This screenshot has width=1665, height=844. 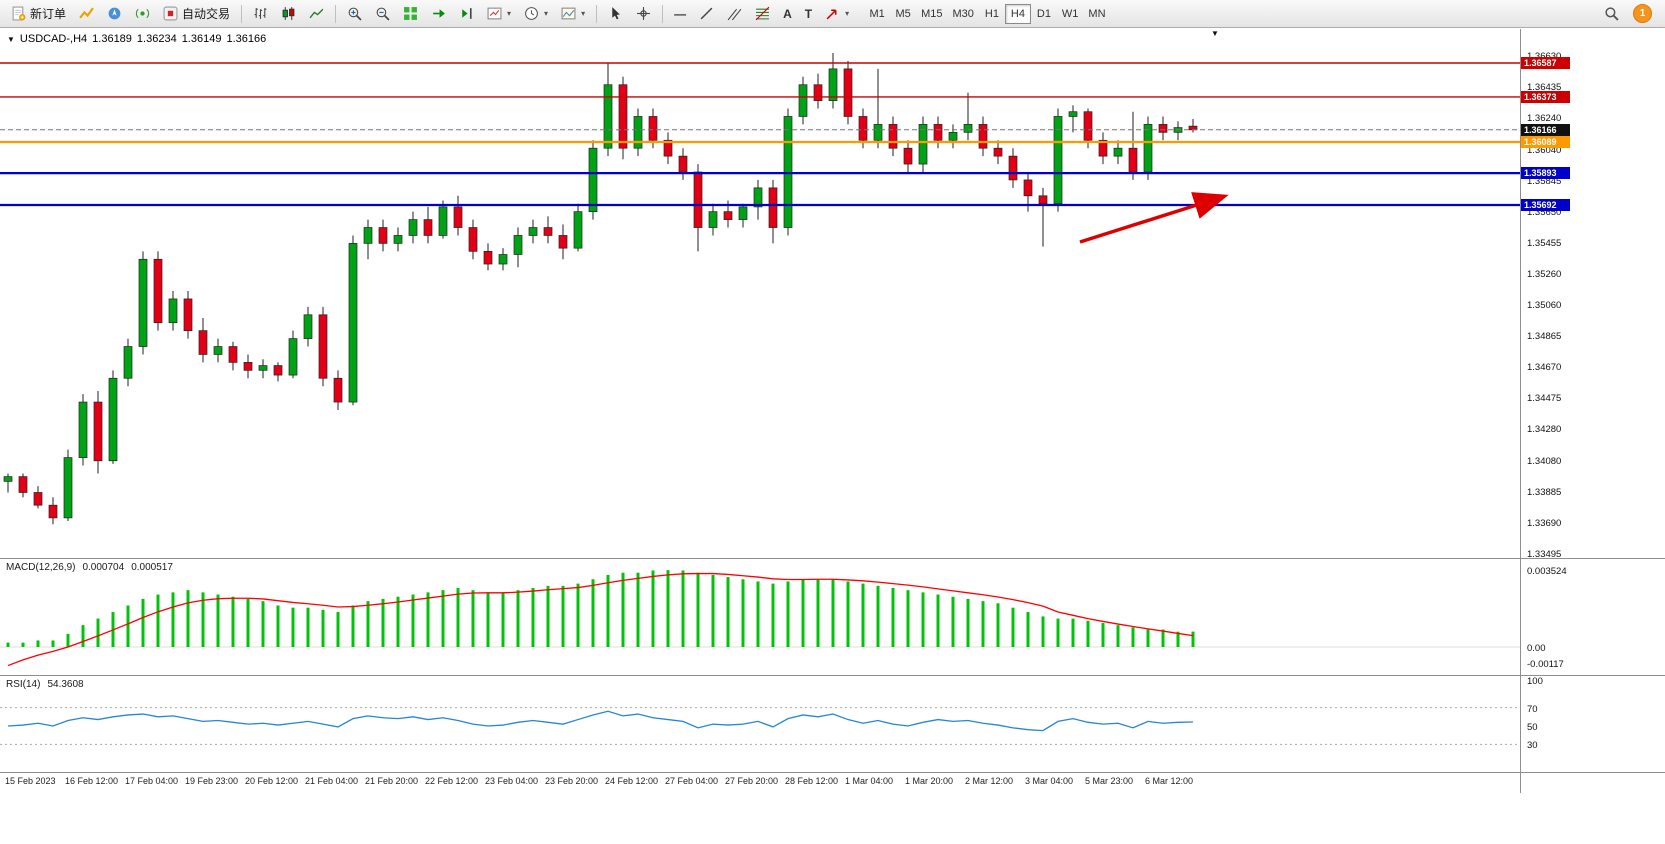 I want to click on channel-tool-button, so click(x=734, y=14).